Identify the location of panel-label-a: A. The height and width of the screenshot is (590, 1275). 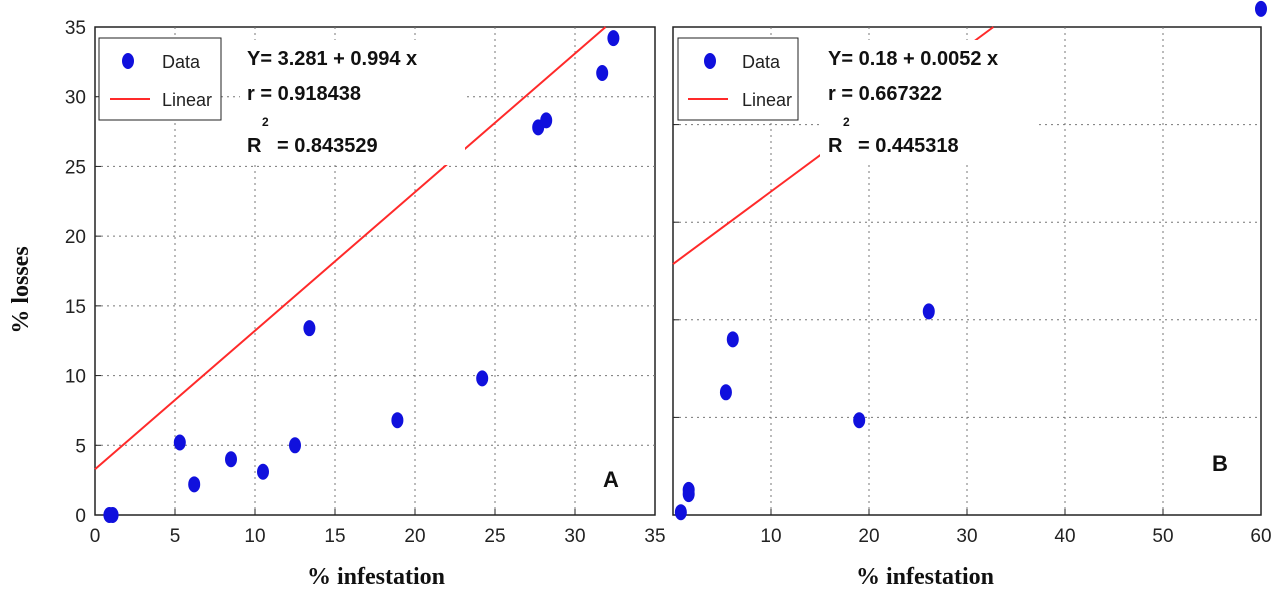
(611, 479).